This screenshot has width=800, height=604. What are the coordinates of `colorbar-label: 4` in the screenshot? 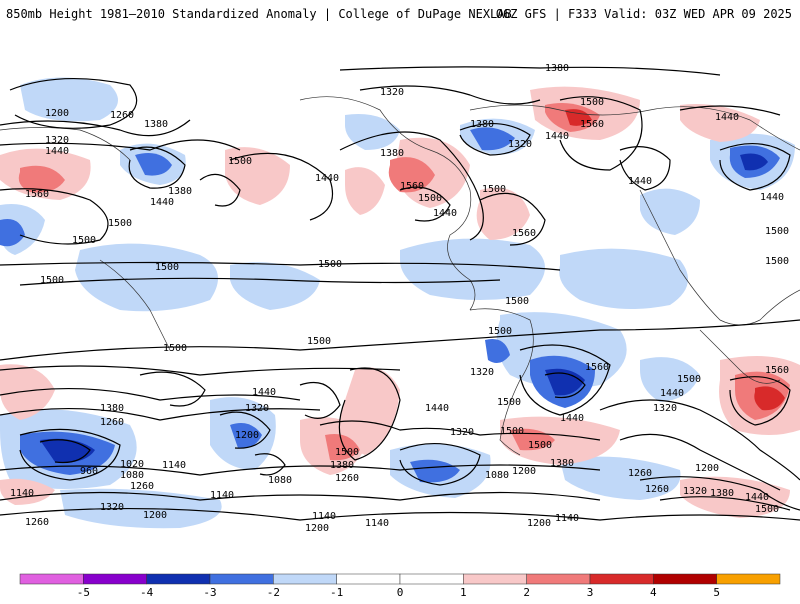 It's located at (653, 592).